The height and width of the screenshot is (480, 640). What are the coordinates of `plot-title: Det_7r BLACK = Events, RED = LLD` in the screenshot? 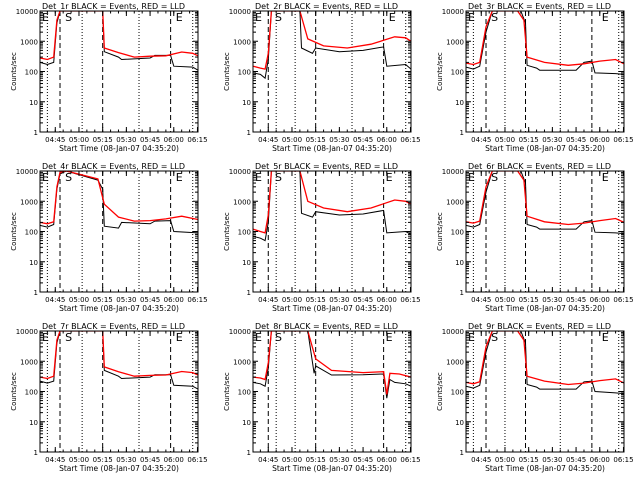 It's located at (113, 326).